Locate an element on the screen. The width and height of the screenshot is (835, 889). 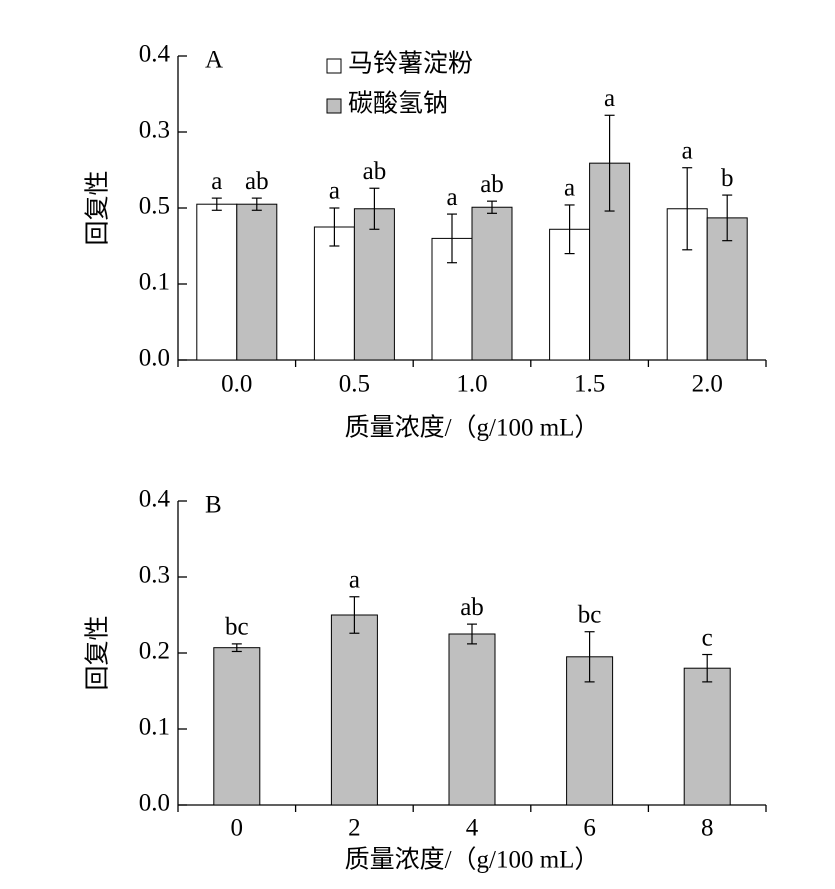
x-tick-label: 0.5 is located at coordinates (354, 384).